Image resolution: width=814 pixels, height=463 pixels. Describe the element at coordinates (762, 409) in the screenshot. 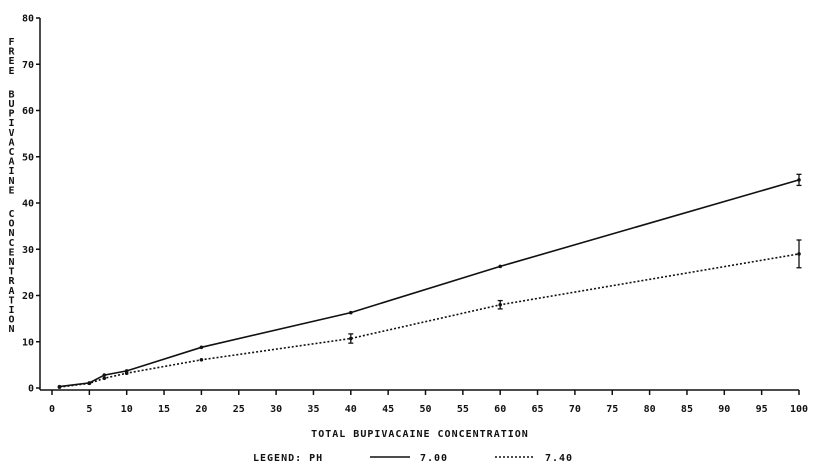

I see `x-tick-label: 95` at that location.